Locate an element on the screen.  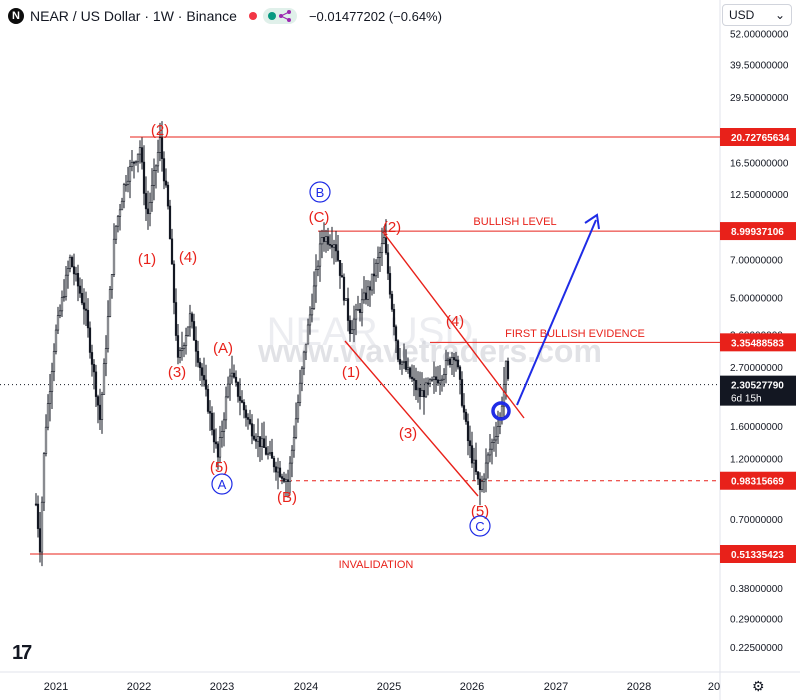
price-tag is located at coordinates (758, 342).